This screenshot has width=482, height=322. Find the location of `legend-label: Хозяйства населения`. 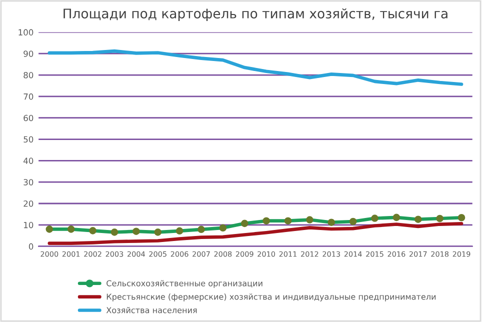

legend-label: Хозяйства населения is located at coordinates (151, 310).